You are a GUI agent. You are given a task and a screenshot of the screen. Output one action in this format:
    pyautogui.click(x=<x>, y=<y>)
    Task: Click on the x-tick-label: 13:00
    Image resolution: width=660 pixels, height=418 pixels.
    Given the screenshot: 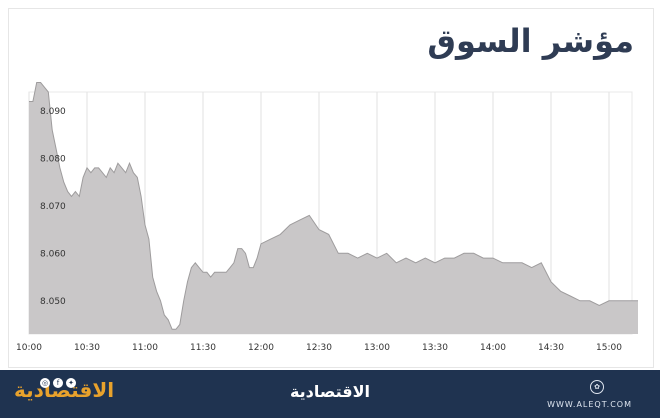 What is the action you would take?
    pyautogui.click(x=377, y=348)
    